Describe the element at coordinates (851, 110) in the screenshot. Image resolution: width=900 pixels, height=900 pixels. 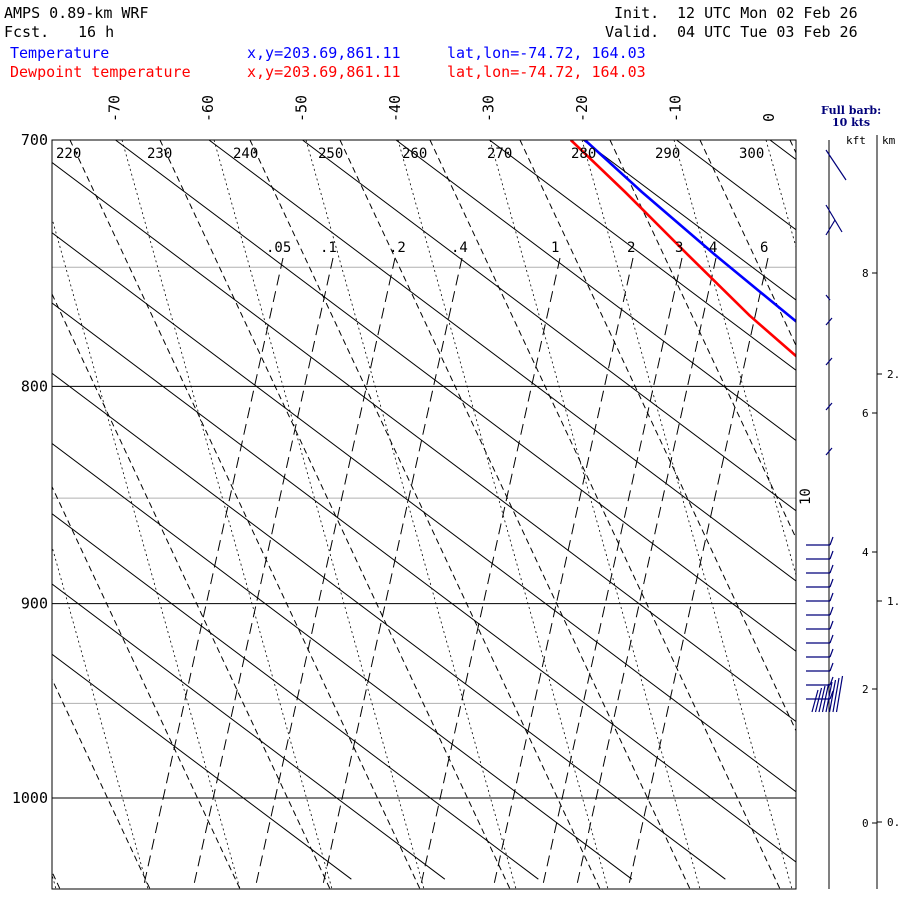
I see `barb-note-line1: Full barb:` at that location.